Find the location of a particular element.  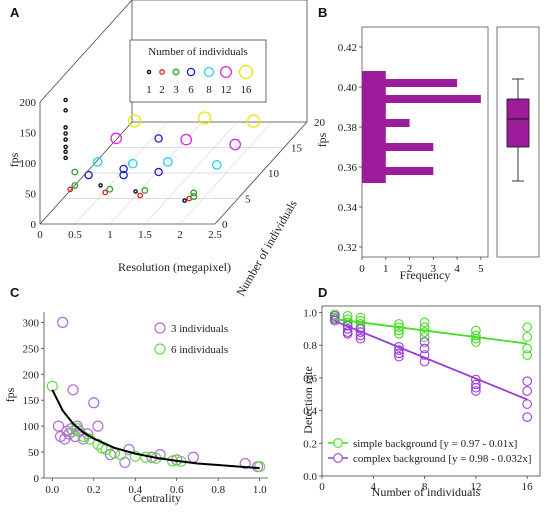

panel-b-y-label: fps is located at coordinates (322, 139).